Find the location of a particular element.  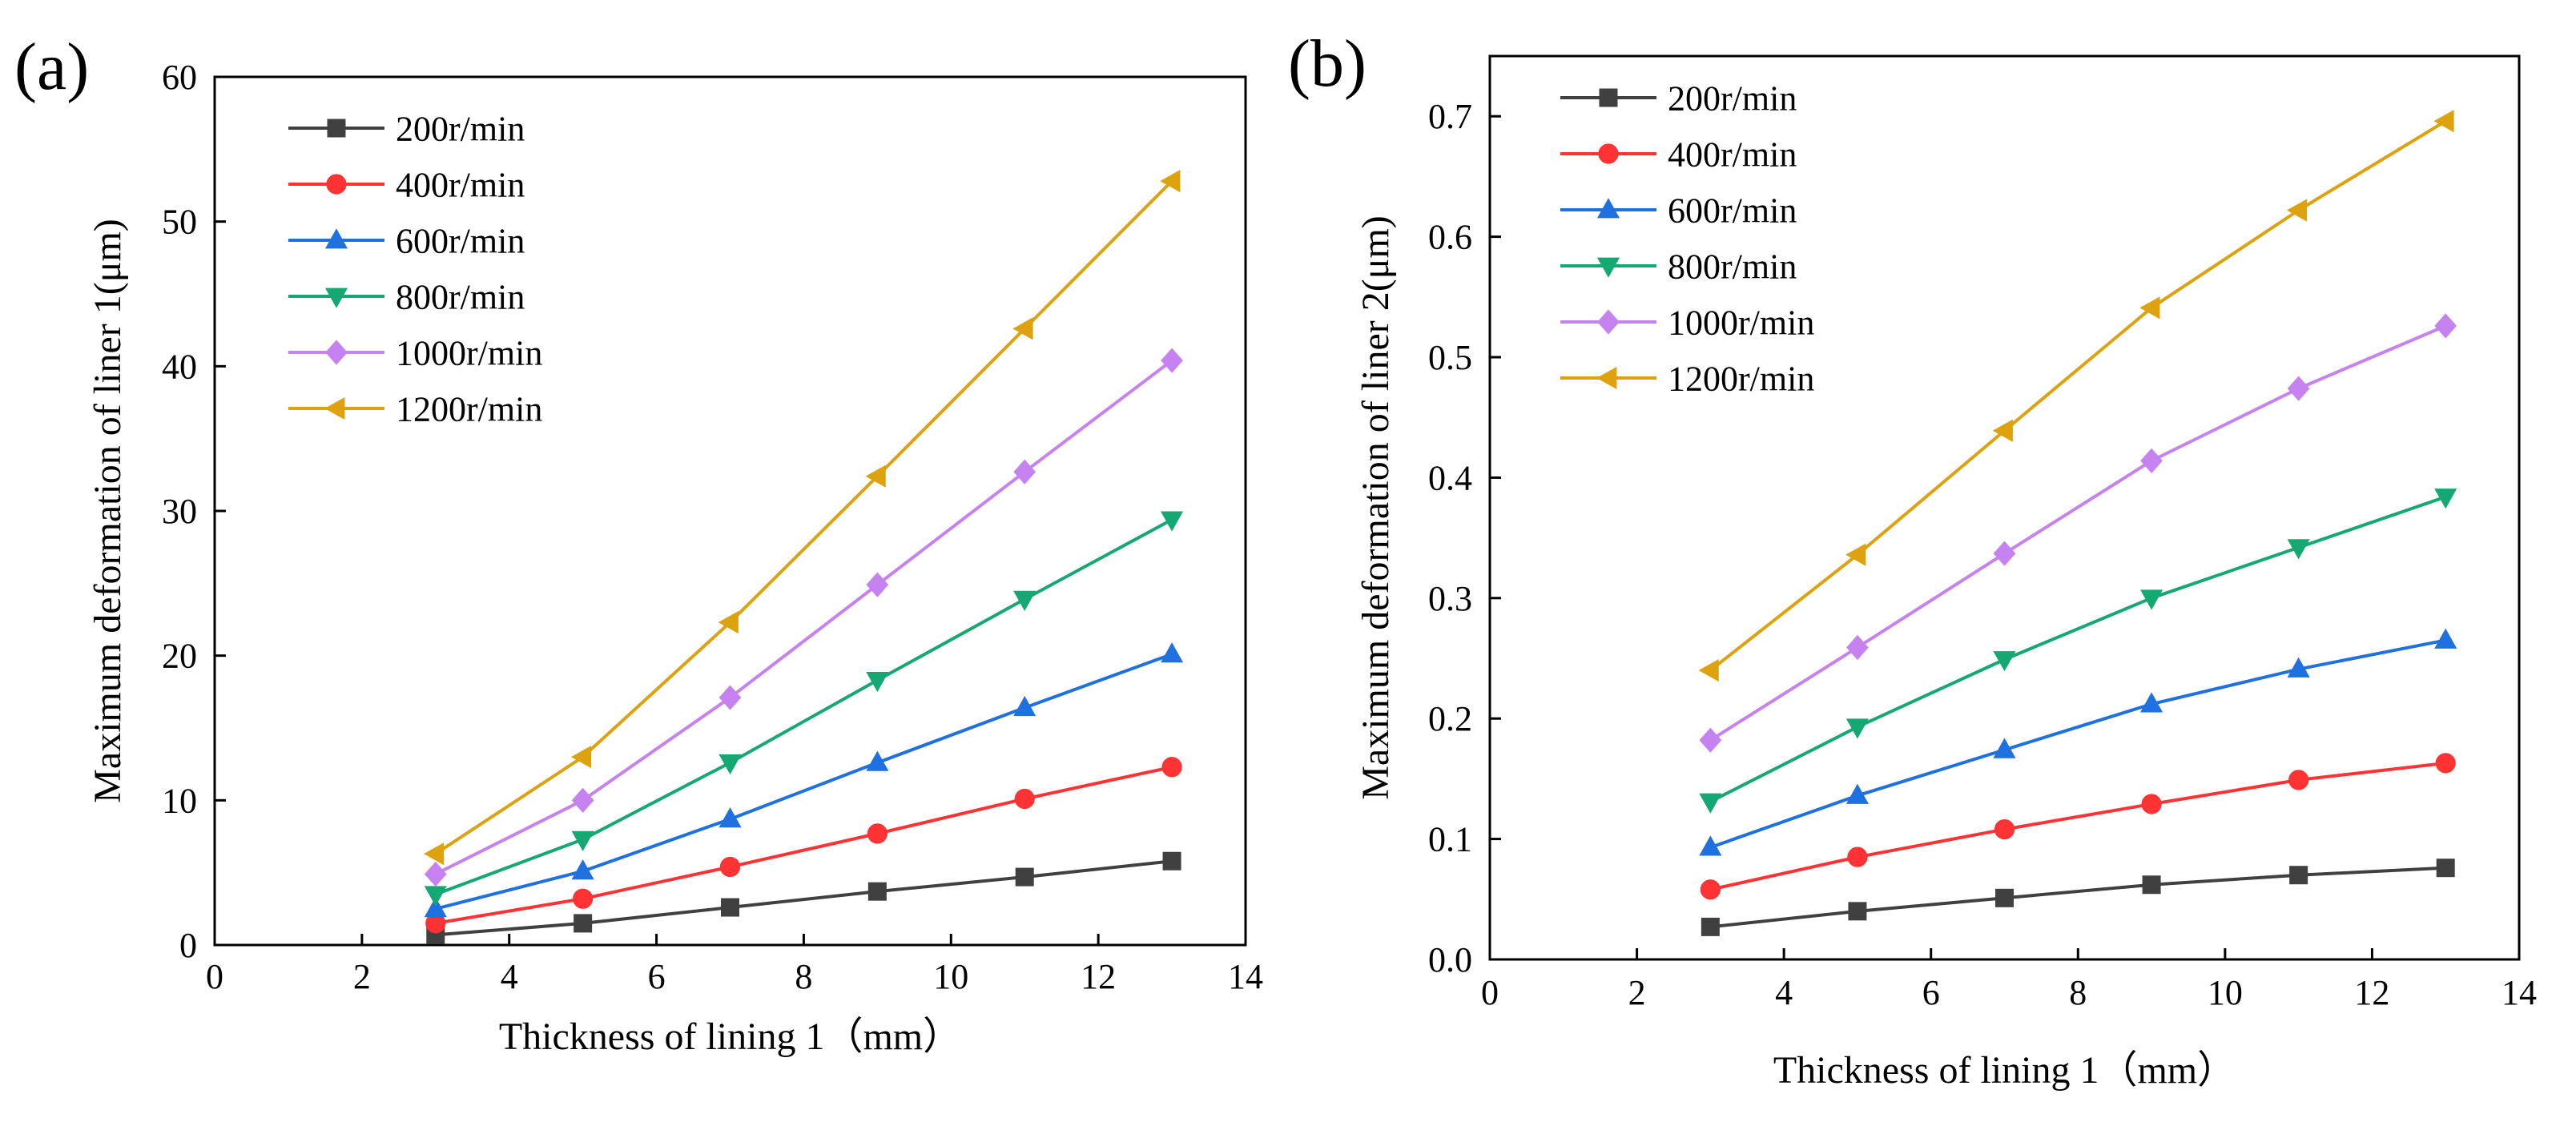

series-600r-min is located at coordinates (804, 780).